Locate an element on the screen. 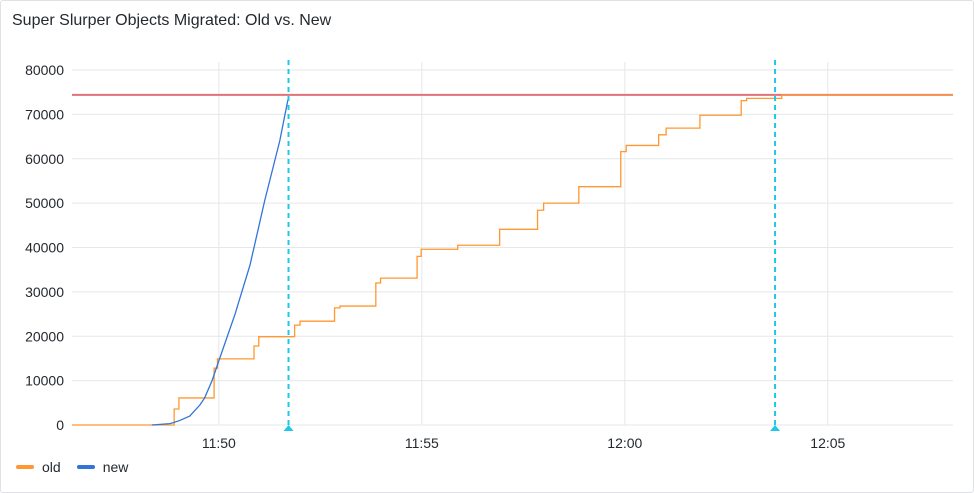 The image size is (974, 493). y-tick-label: 20000 is located at coordinates (44, 336).